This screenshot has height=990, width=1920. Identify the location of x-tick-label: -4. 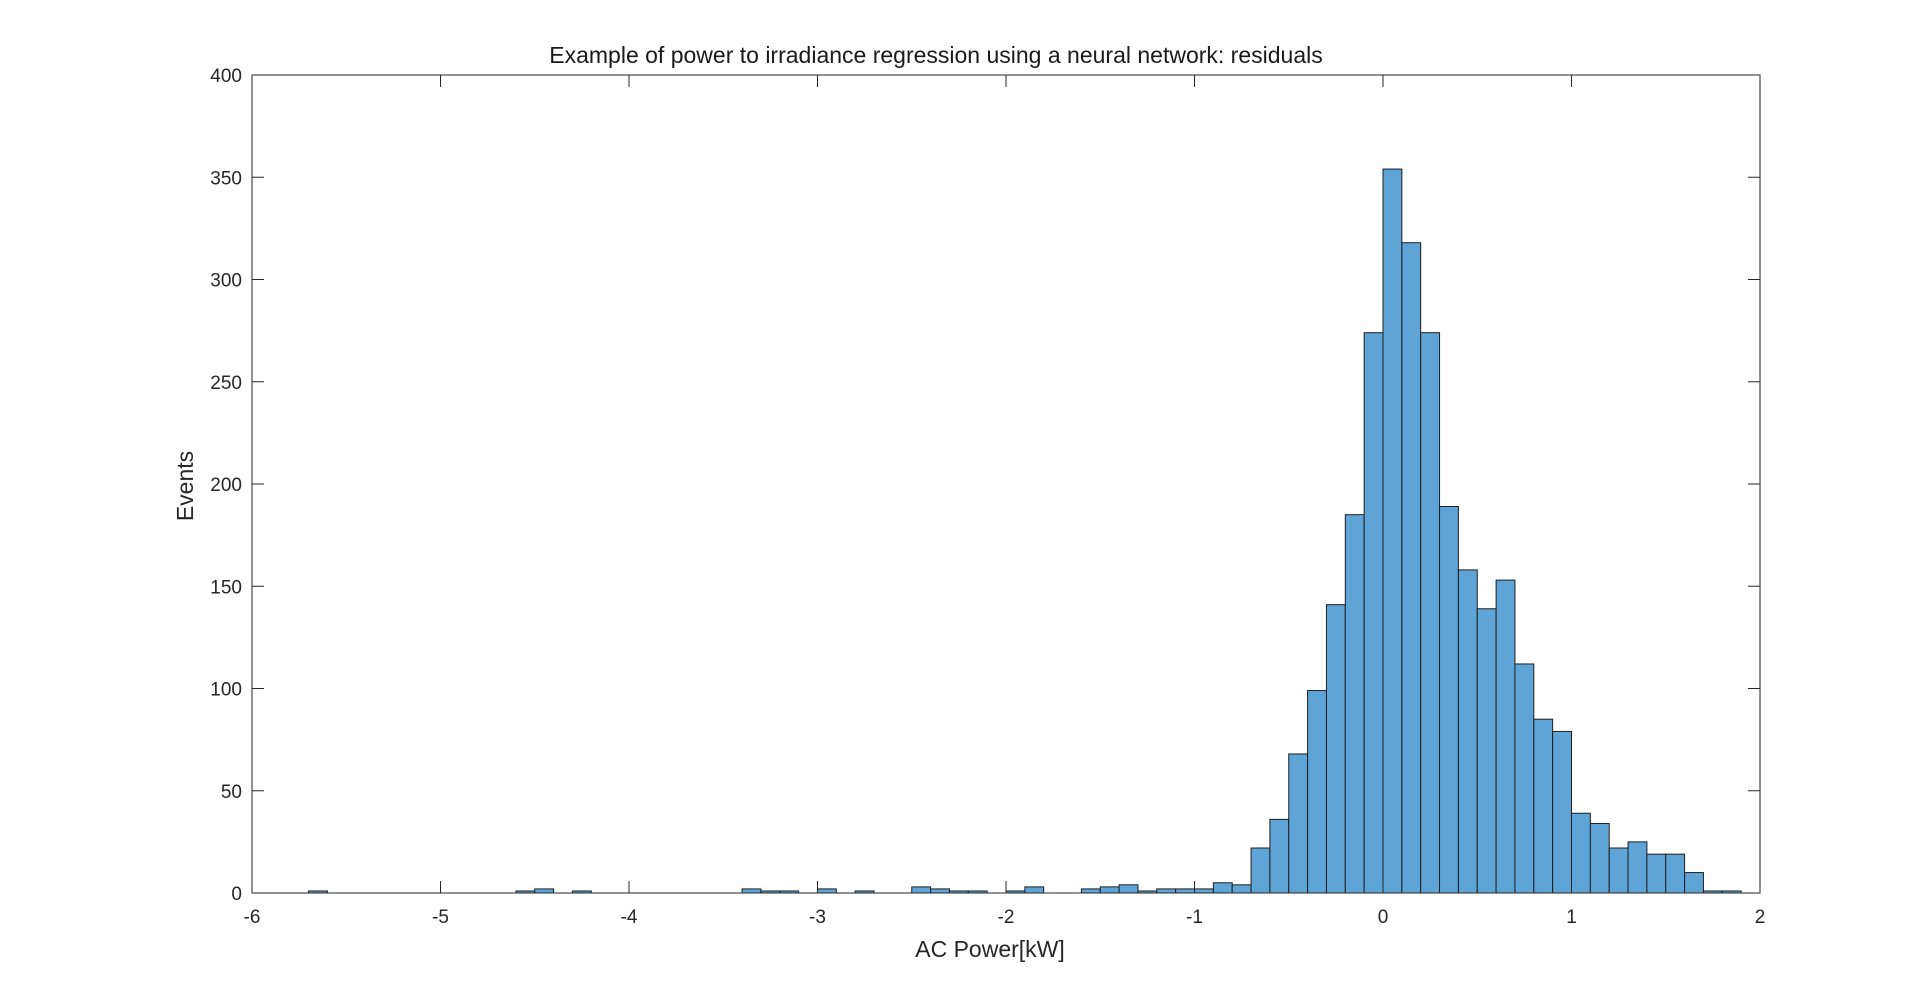
(629, 917).